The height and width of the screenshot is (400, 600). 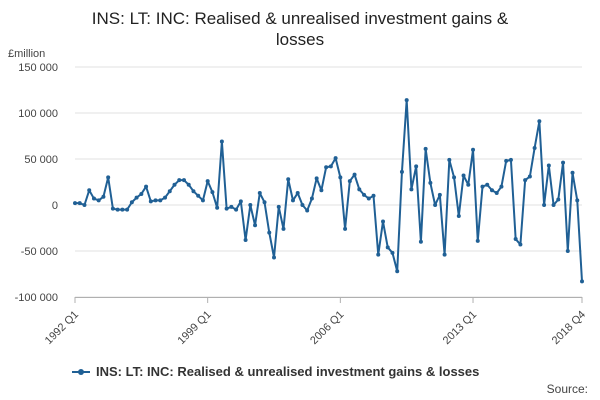 I want to click on chart-title-line-2: losses, so click(x=300, y=39).